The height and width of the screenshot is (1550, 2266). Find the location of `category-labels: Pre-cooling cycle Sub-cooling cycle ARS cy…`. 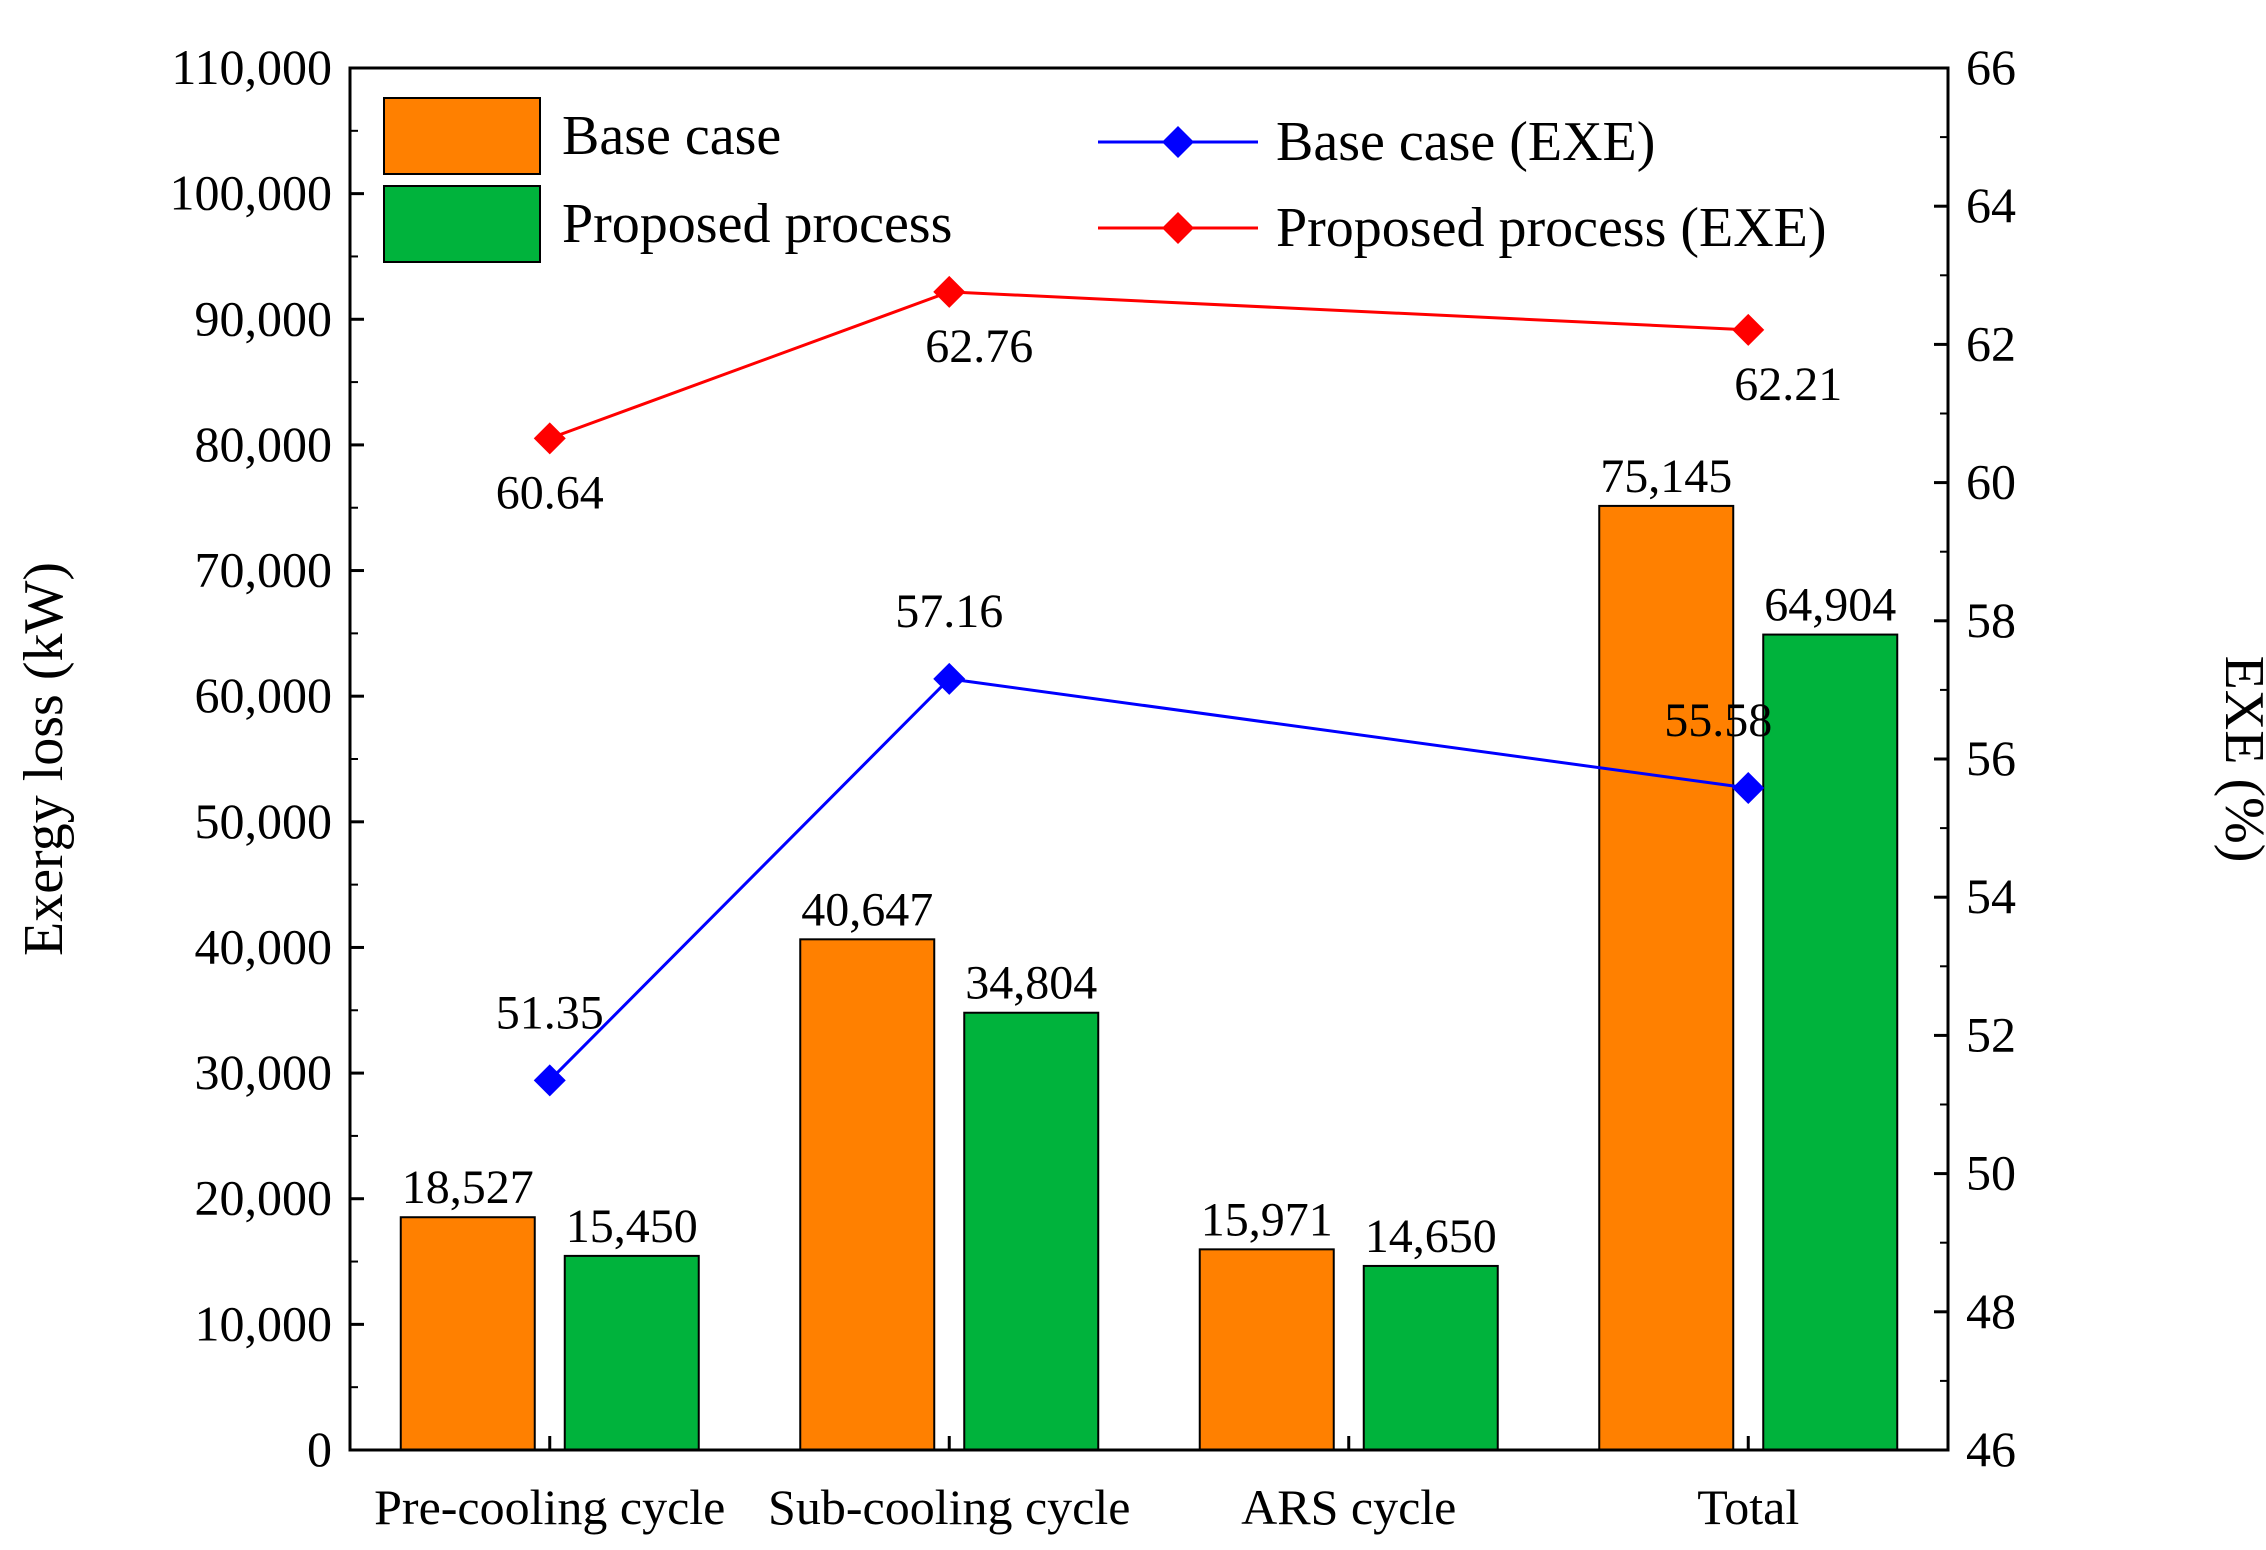

category-labels: Pre-cooling cycle Sub-cooling cycle ARS cy… is located at coordinates (1086, 1507).